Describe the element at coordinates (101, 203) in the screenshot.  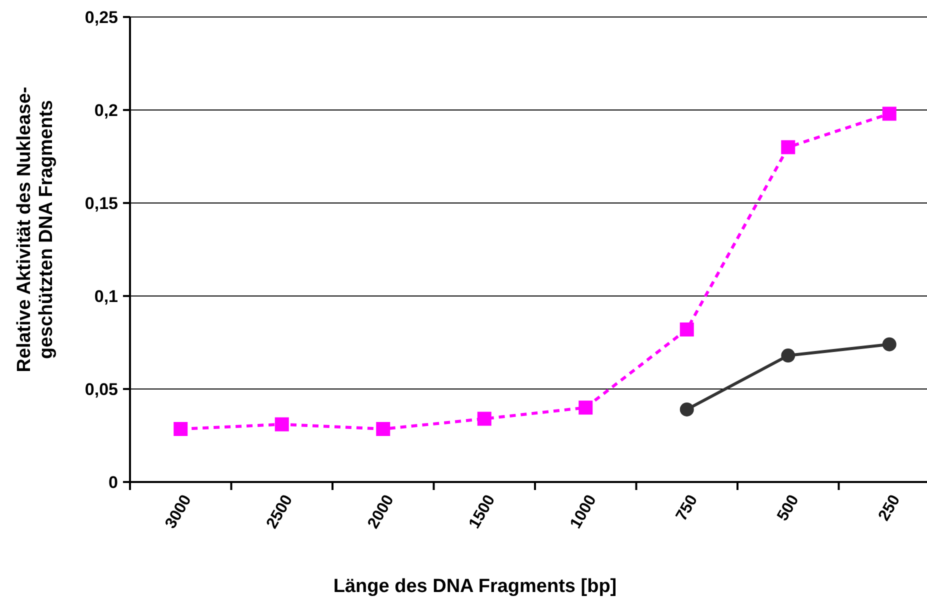
I see `y-tick-label: 0,15` at that location.